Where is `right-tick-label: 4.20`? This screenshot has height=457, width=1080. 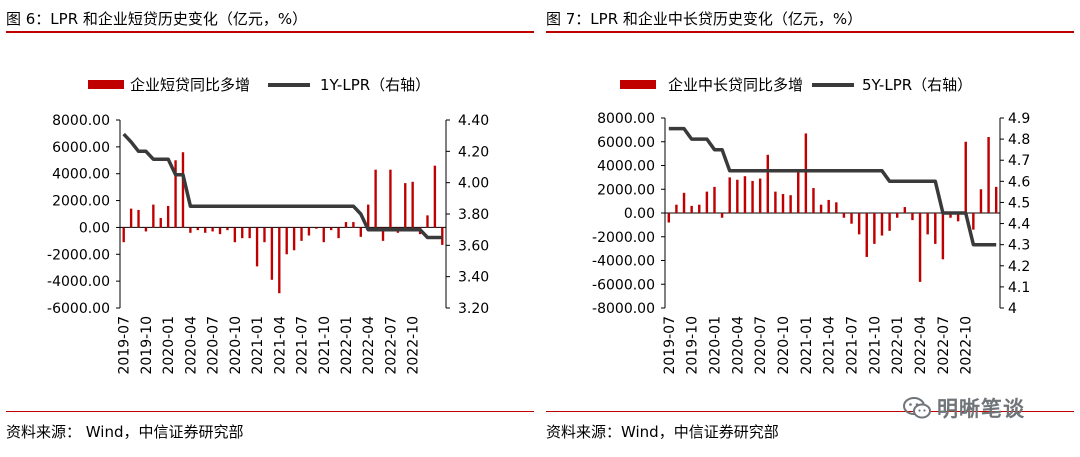
right-tick-label: 4.20 is located at coordinates (473, 152).